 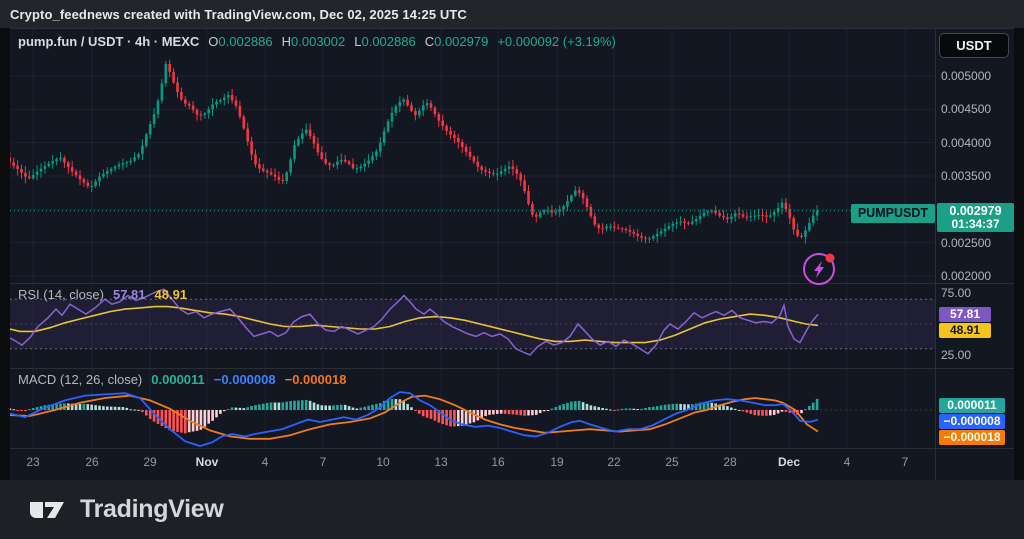 I want to click on time-axis: 23 26 29 Nov 4 7 10 13 16 19 22 25 28 Dec 4 7, so click(x=472, y=464).